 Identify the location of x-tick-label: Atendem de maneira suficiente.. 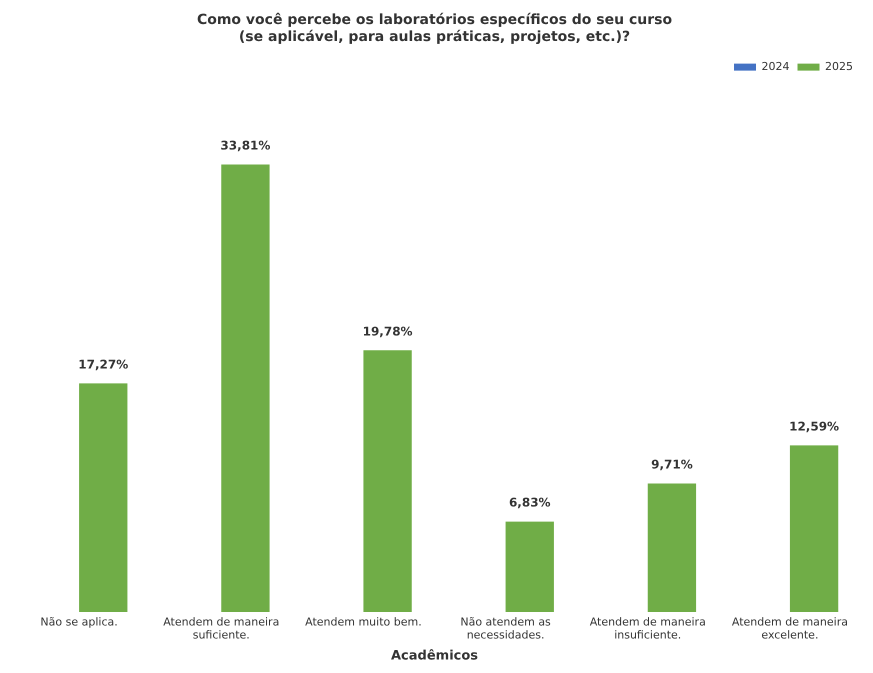
(221, 628).